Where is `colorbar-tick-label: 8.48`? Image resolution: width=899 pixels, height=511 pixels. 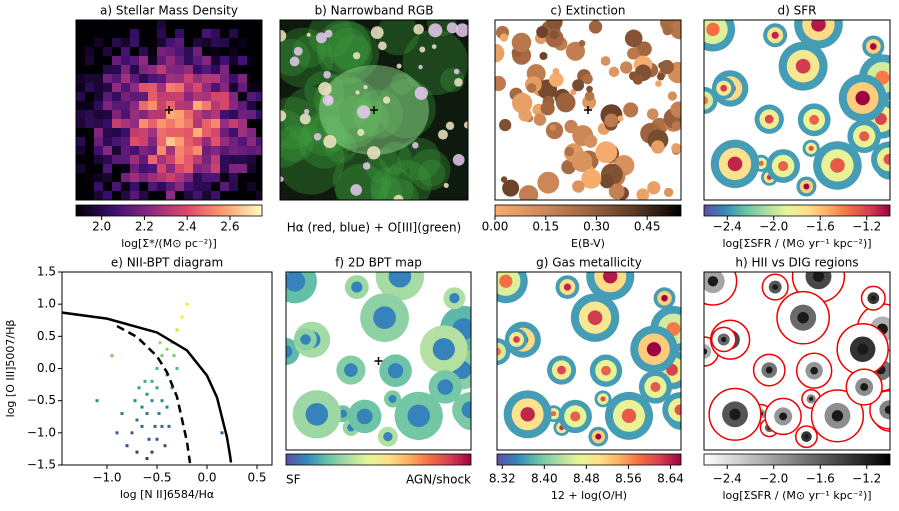 colorbar-tick-label: 8.48 is located at coordinates (586, 479).